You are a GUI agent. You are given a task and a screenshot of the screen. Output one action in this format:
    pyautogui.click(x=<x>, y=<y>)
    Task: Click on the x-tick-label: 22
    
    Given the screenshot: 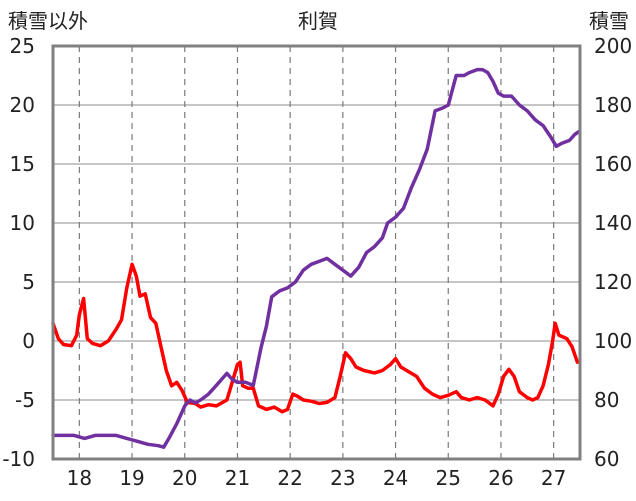 What is the action you would take?
    pyautogui.click(x=289, y=478)
    